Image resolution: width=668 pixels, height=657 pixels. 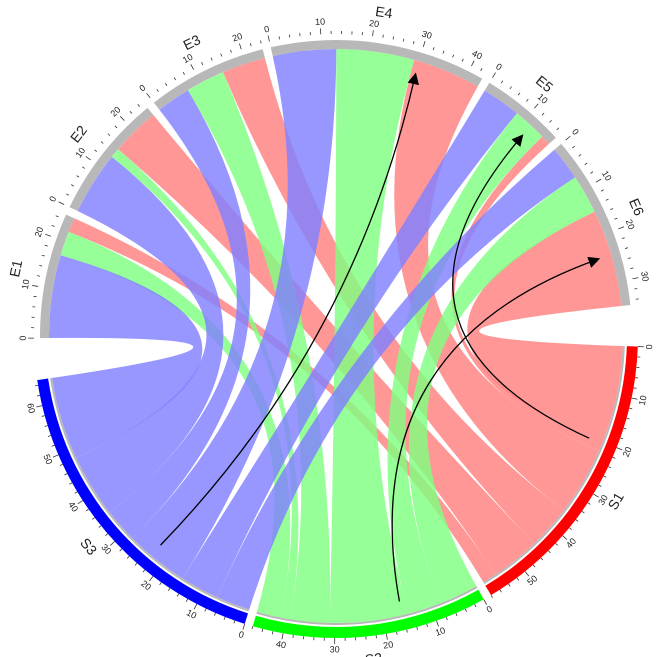 I want to click on tick-label-e6: 10, so click(x=607, y=176).